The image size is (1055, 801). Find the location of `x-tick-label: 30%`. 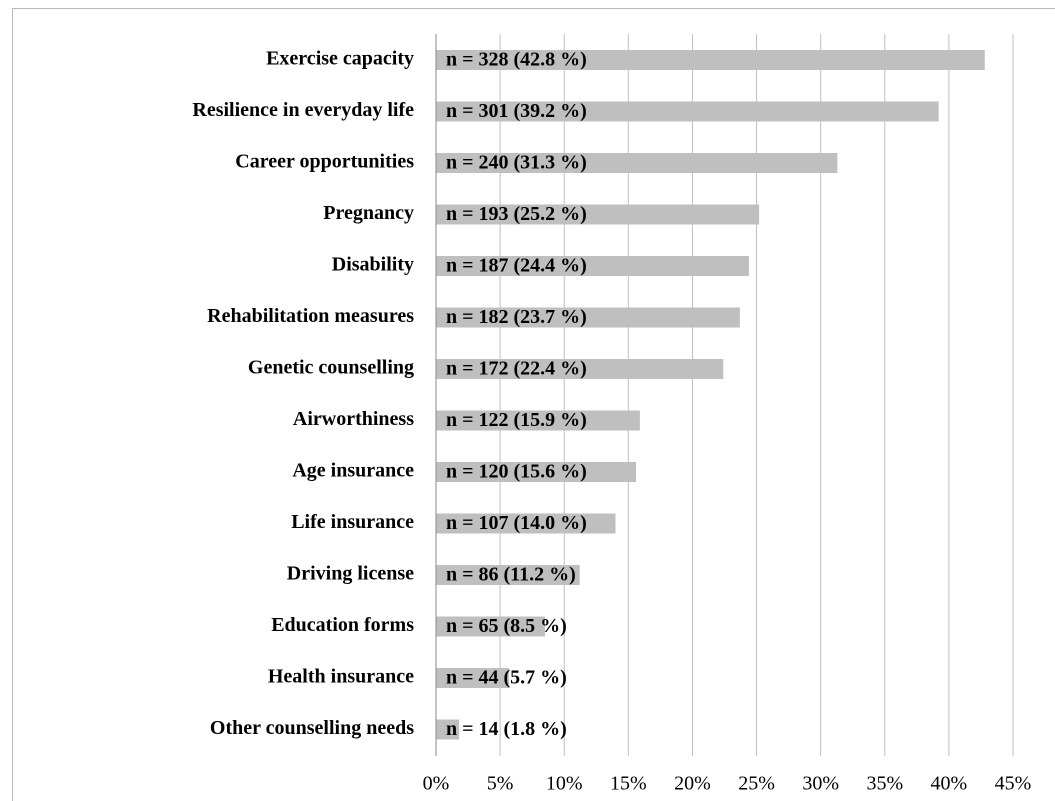

x-tick-label: 30% is located at coordinates (820, 784).